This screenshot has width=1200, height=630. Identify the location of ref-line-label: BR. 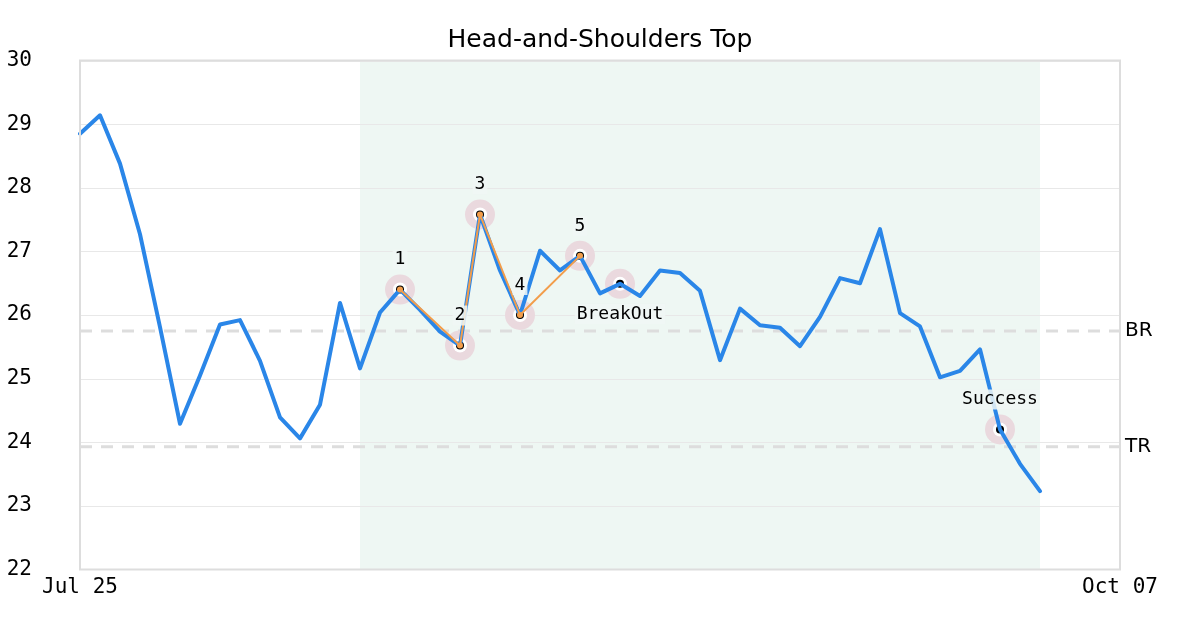
(1139, 329).